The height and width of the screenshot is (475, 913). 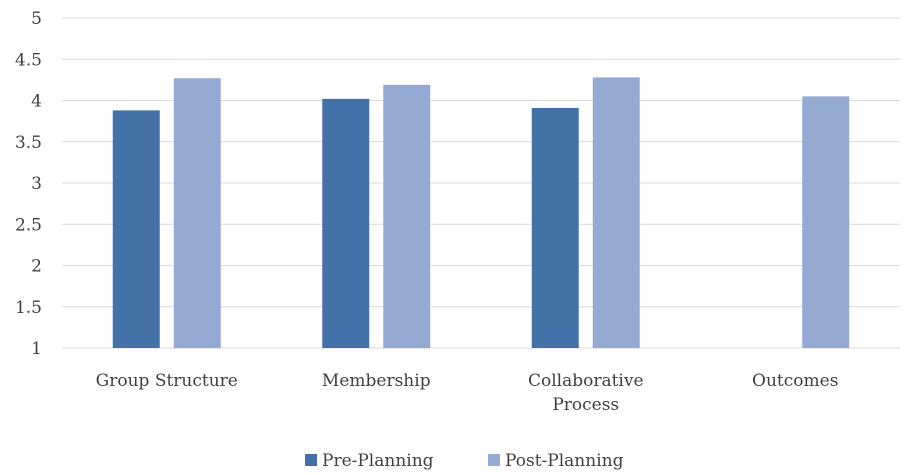 What do you see at coordinates (36, 102) in the screenshot?
I see `y-tick-label: 4` at bounding box center [36, 102].